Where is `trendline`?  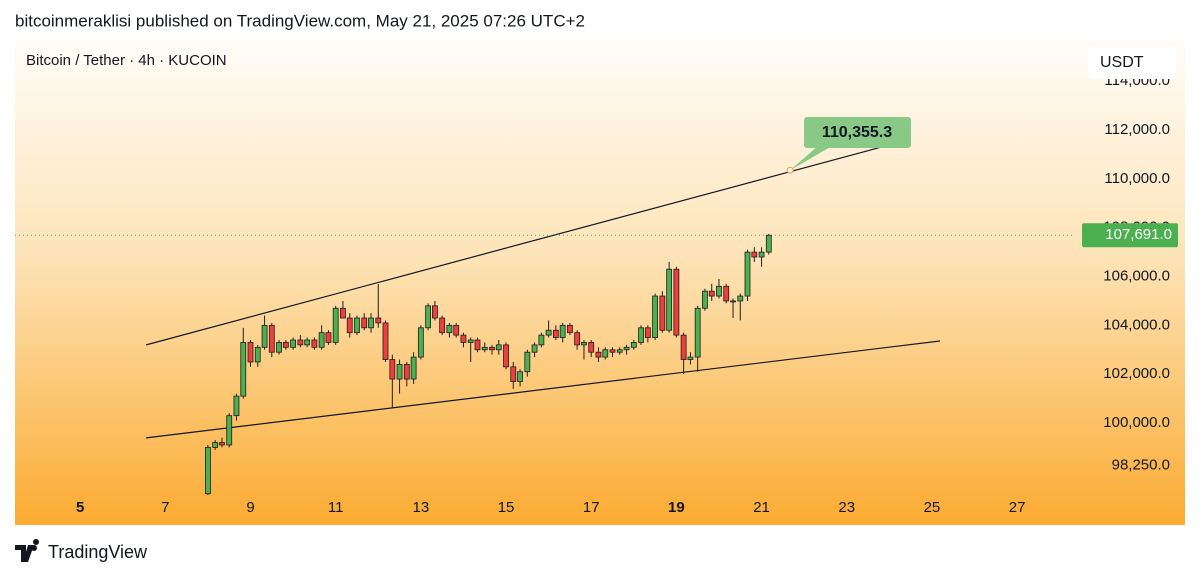 trendline is located at coordinates (543, 389).